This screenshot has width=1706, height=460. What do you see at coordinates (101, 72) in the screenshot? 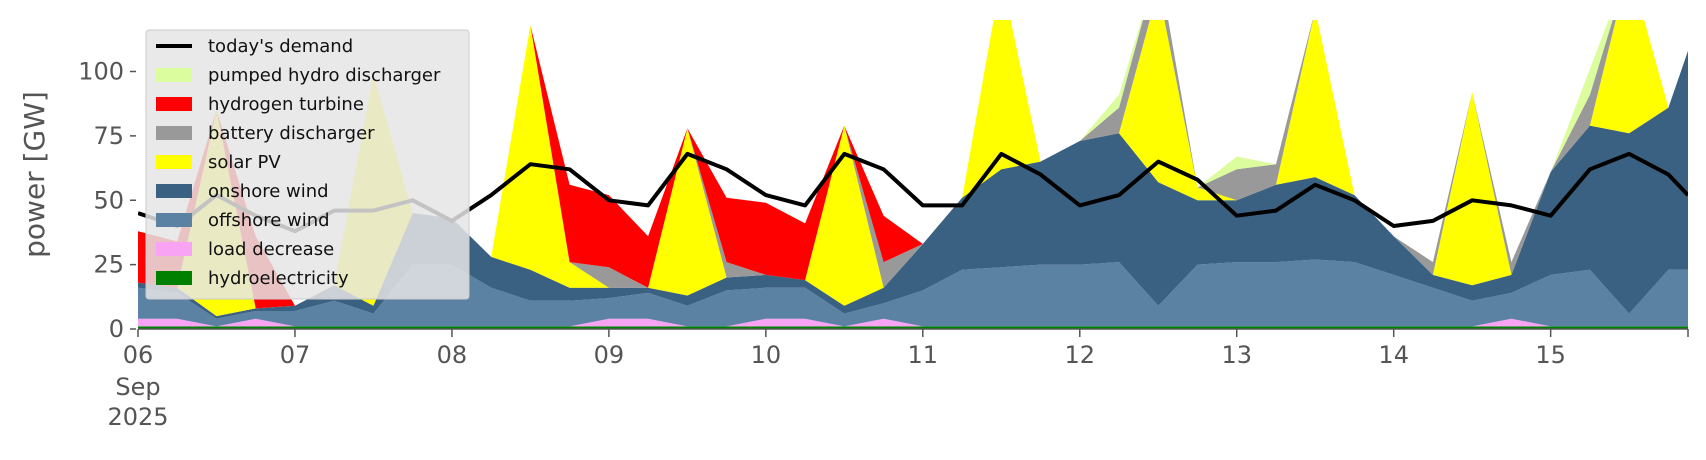
I see `y-tick-label: 100` at bounding box center [101, 72].